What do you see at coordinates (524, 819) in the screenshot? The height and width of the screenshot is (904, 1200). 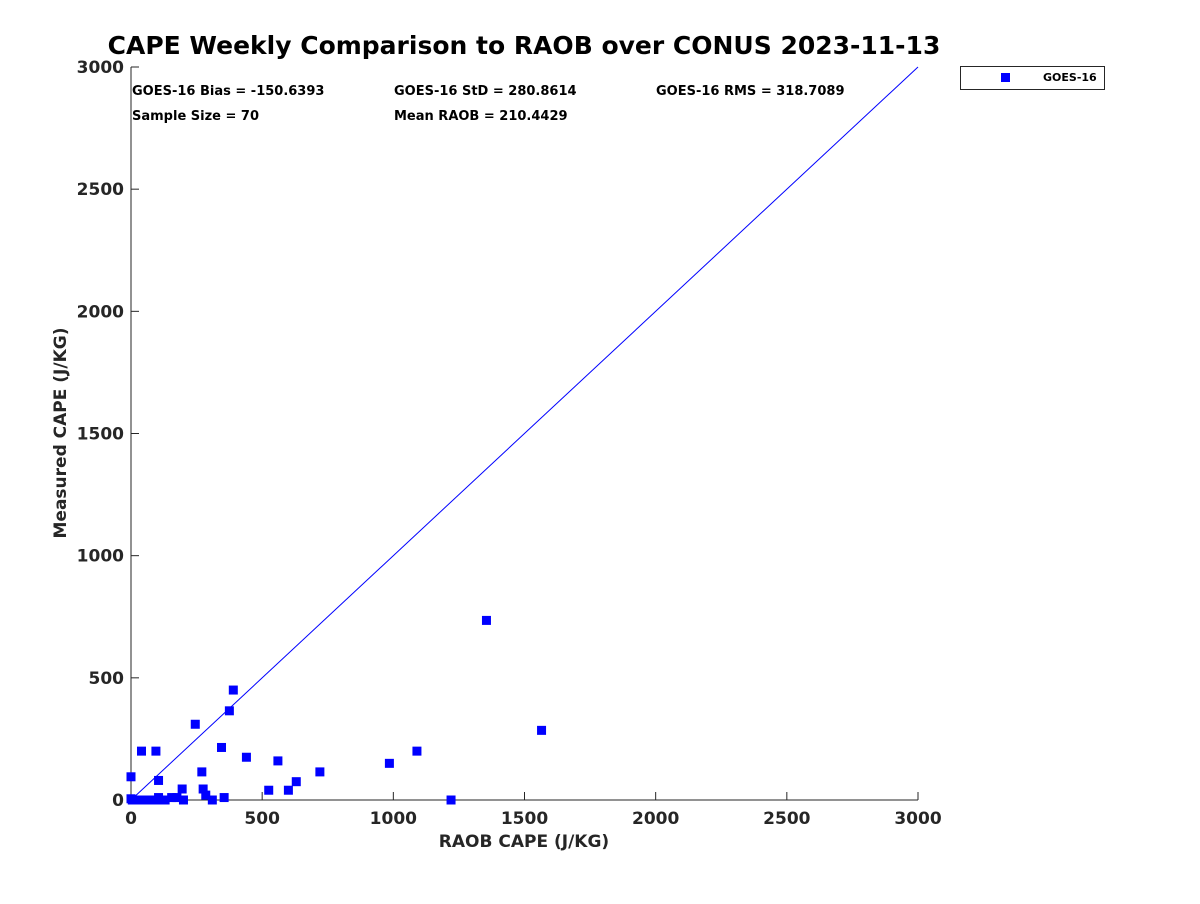 I see `x-tick-label: 1500` at bounding box center [524, 819].